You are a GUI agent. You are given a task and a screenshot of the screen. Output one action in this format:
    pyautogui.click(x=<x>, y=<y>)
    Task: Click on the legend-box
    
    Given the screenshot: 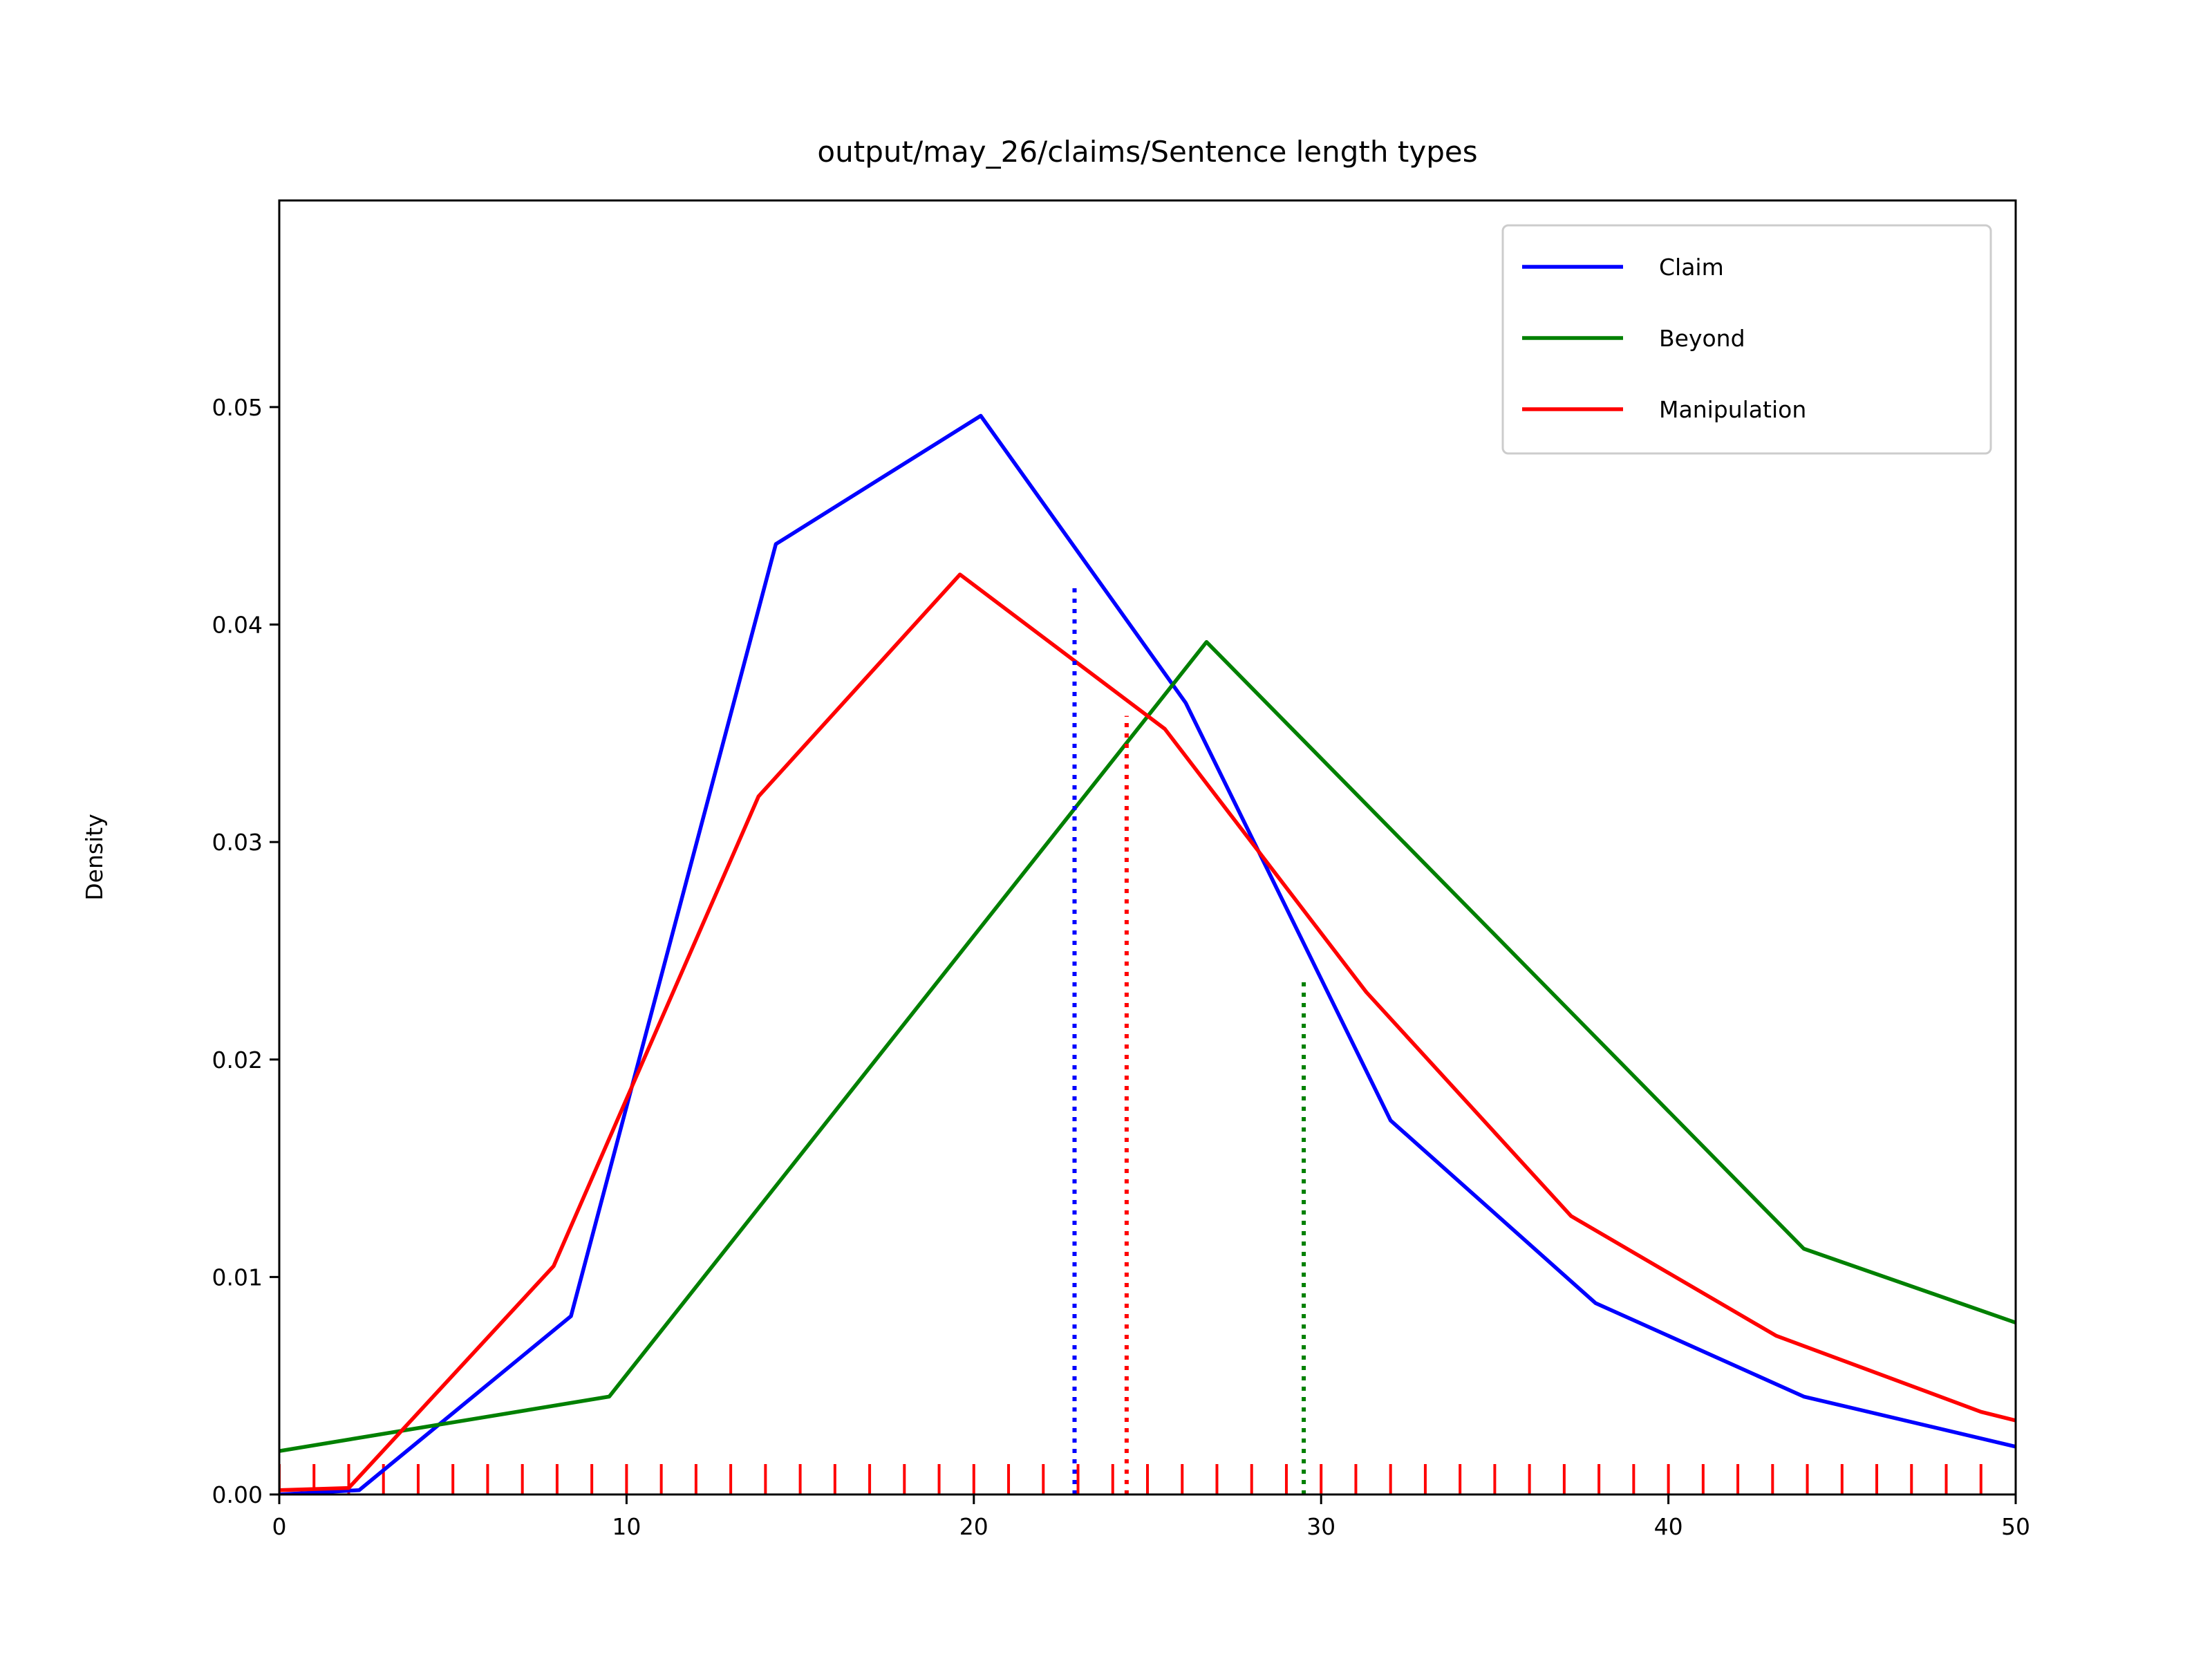 What is the action you would take?
    pyautogui.click(x=1746, y=339)
    